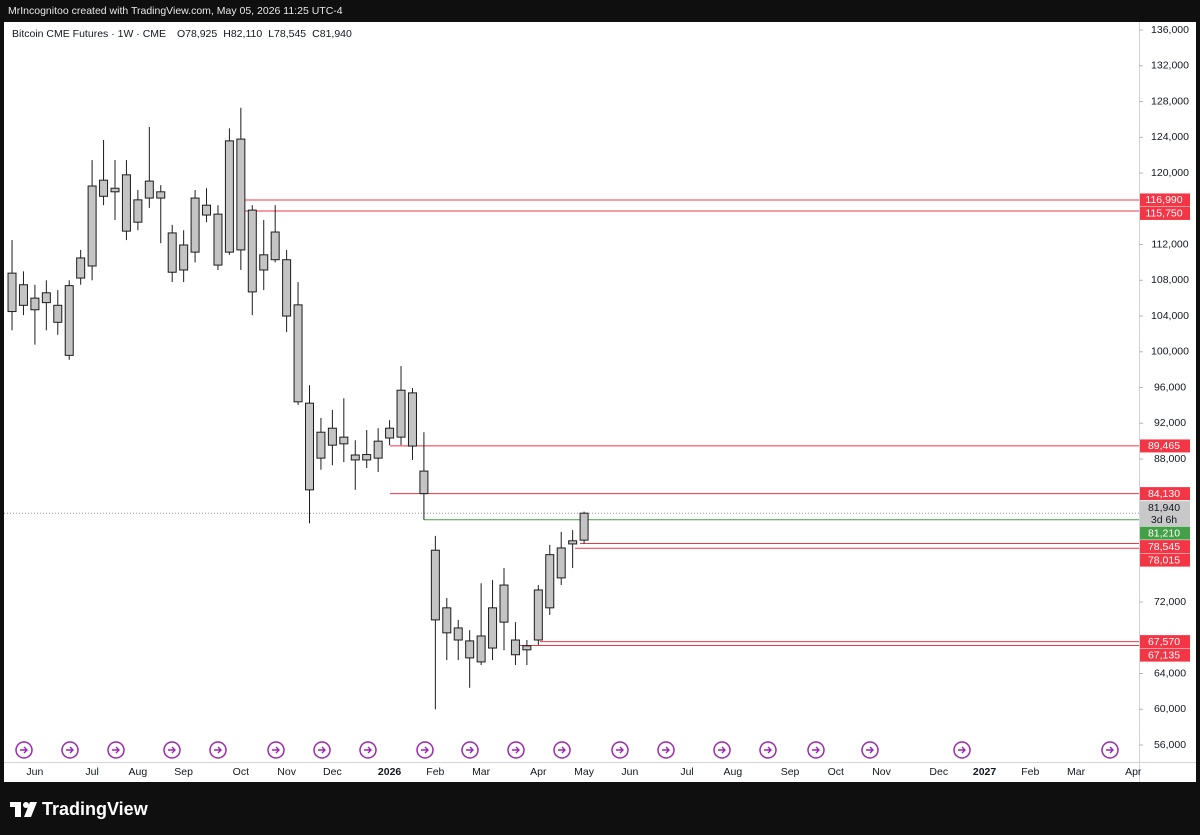 The width and height of the screenshot is (1200, 835). Describe the element at coordinates (1164, 520) in the screenshot. I see `countdown-label: 3d 6h` at that location.